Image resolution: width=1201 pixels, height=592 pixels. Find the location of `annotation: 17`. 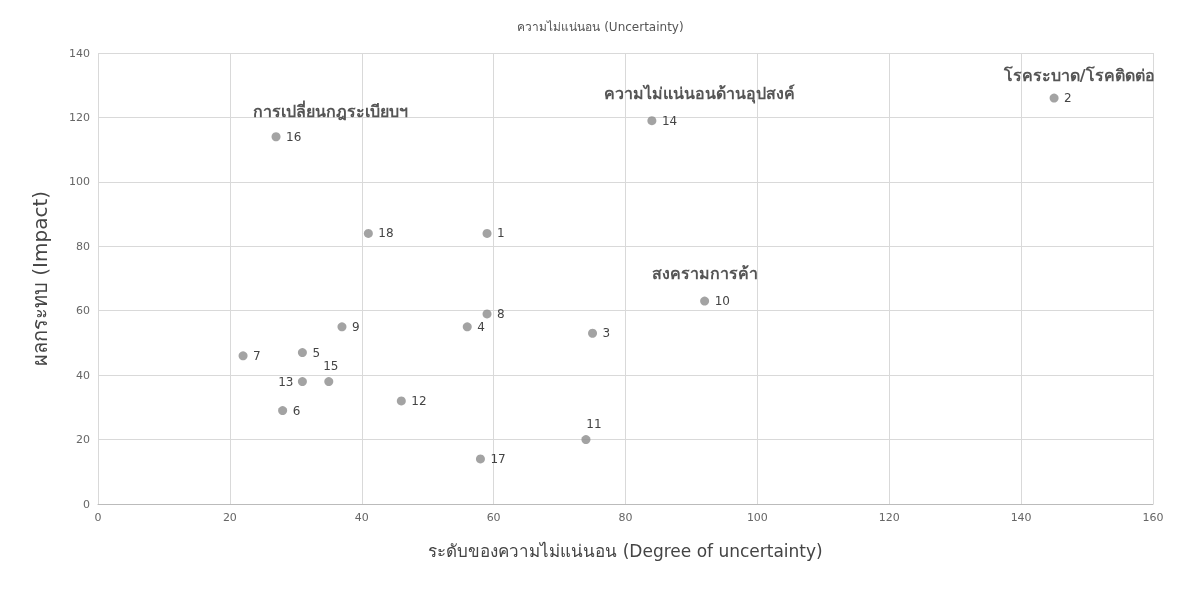

annotation: 17 is located at coordinates (498, 458).